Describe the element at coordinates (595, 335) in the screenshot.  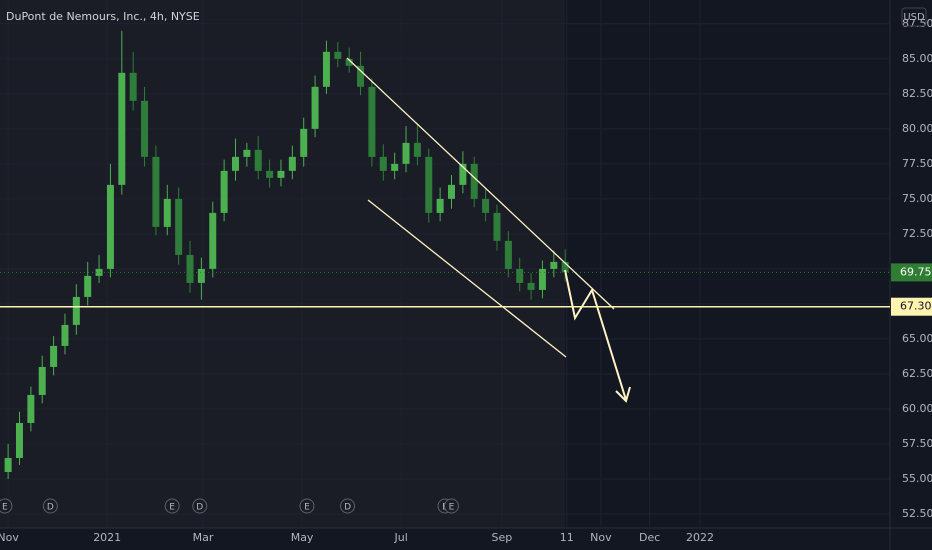
I see `projection-arrow` at that location.